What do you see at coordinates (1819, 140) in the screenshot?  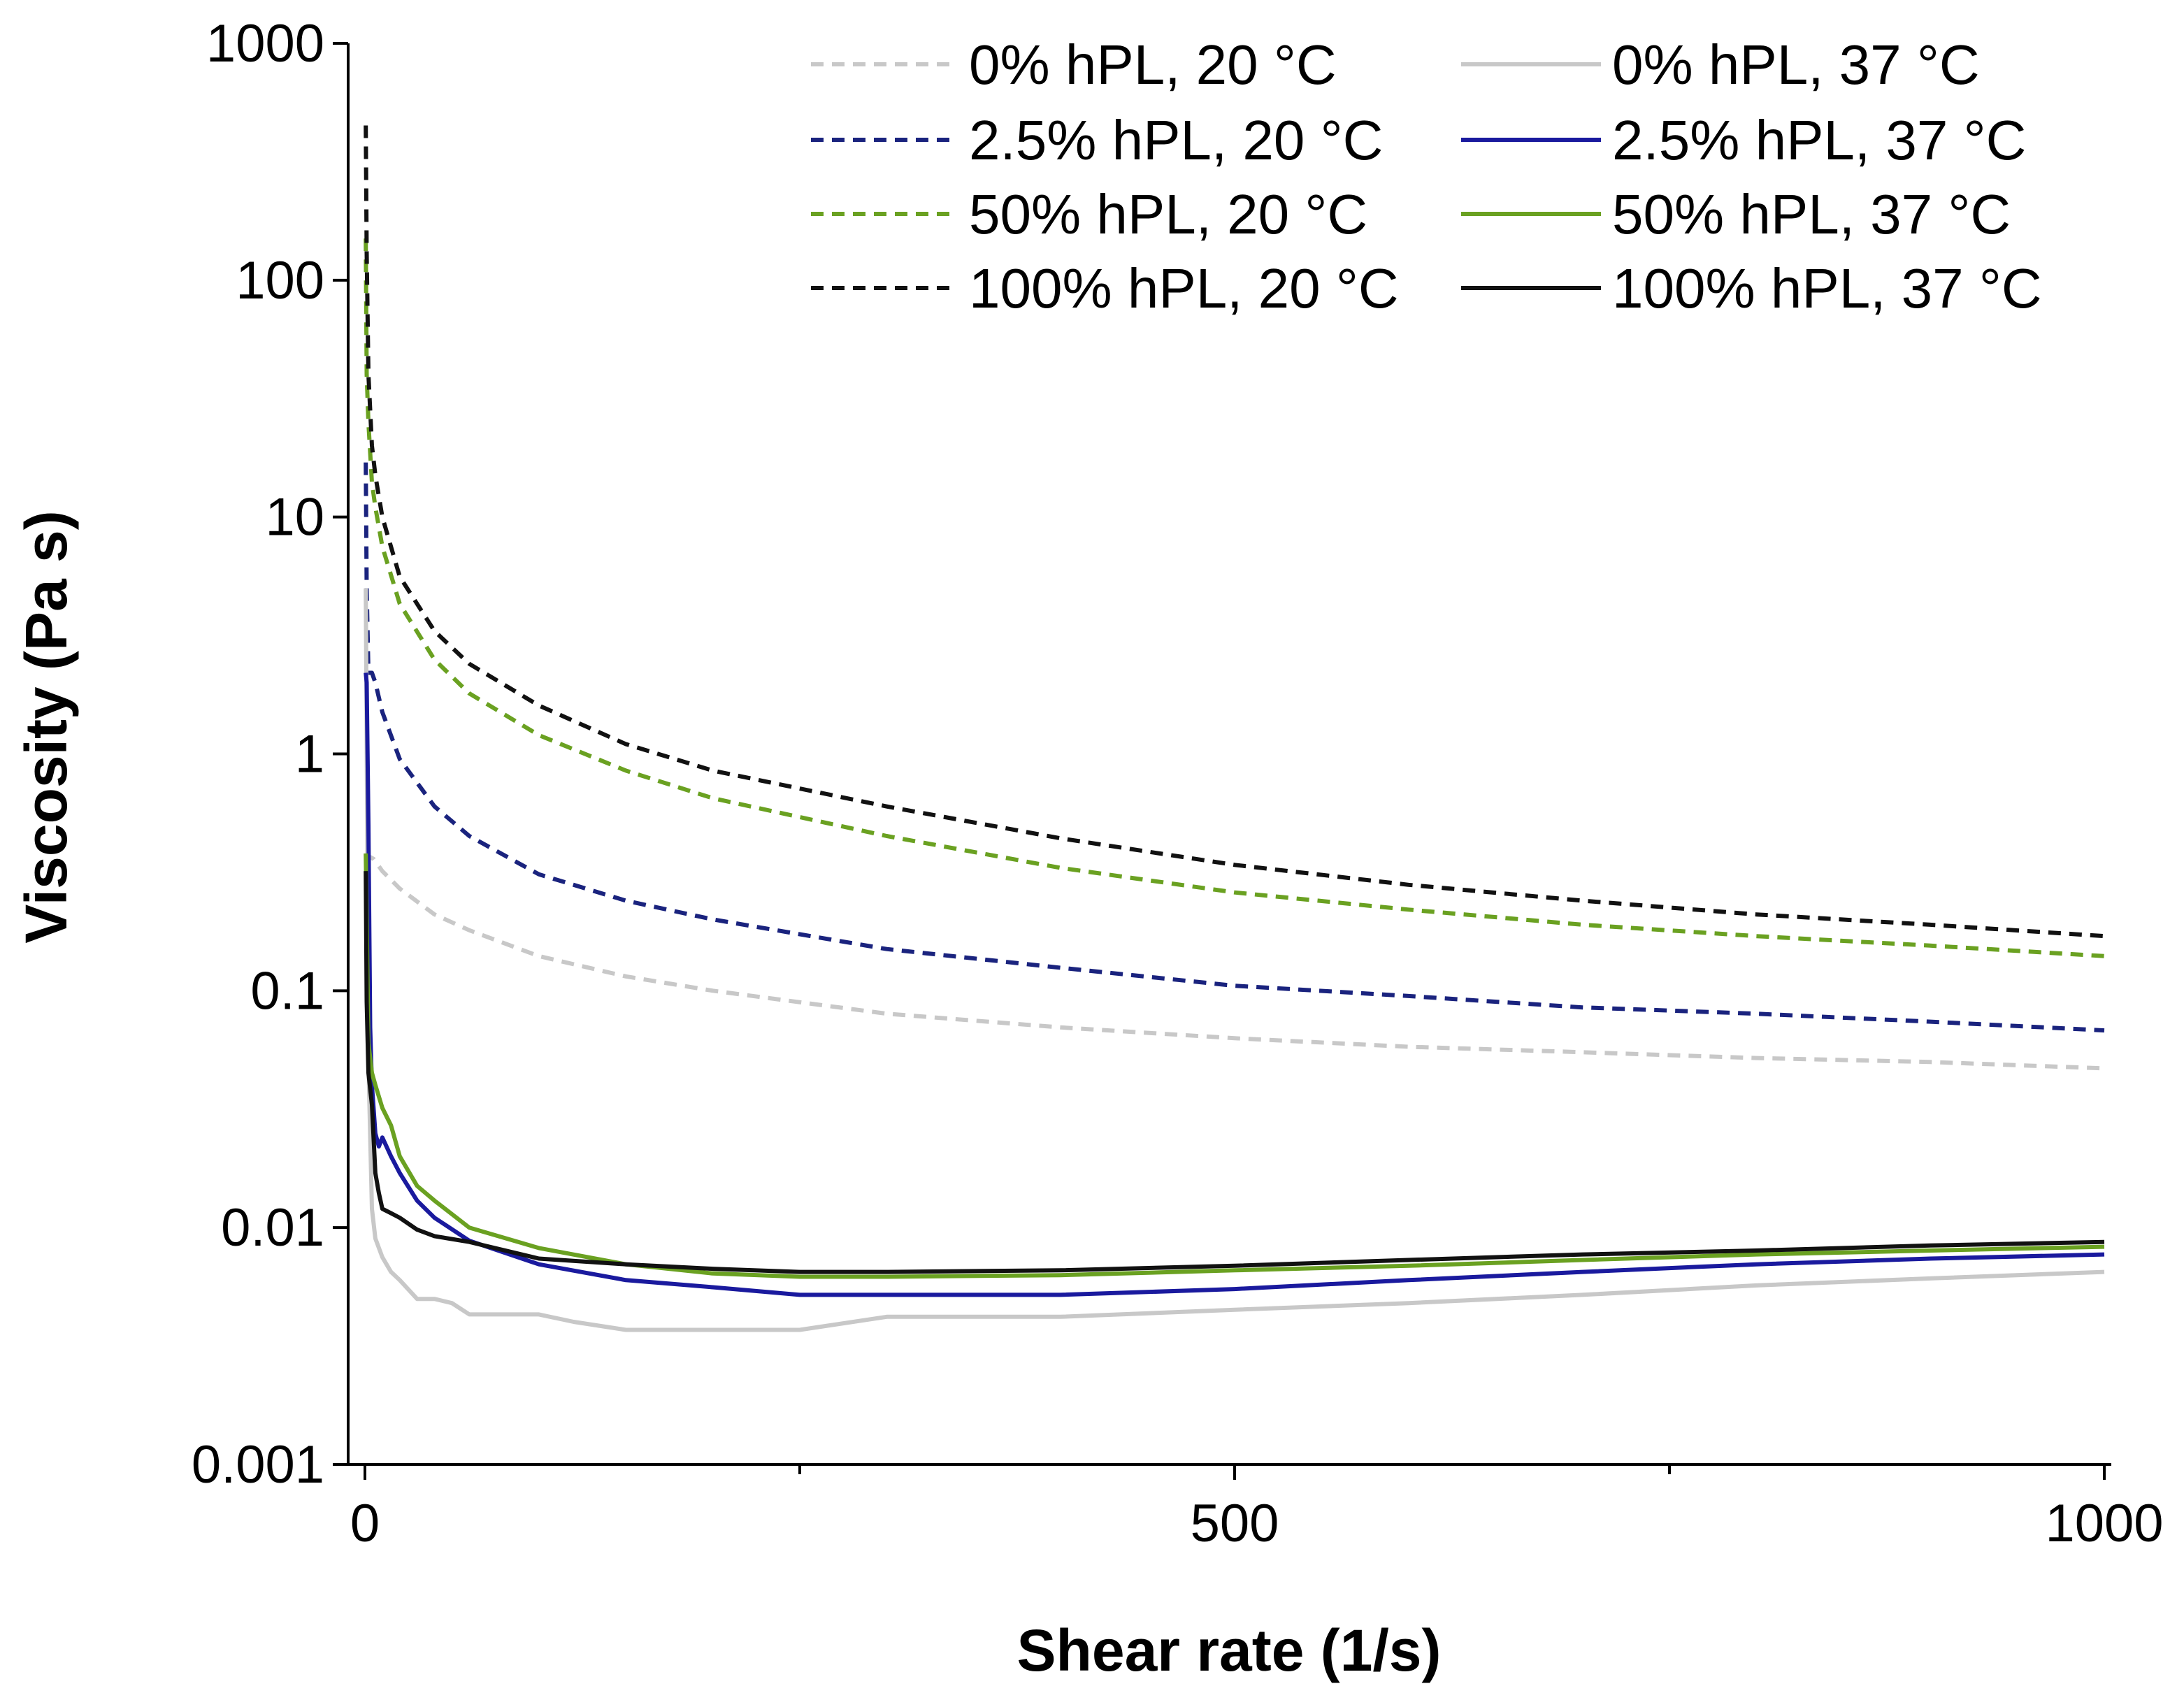 I see `legend-label: 2.5% hPL, 37 °C` at bounding box center [1819, 140].